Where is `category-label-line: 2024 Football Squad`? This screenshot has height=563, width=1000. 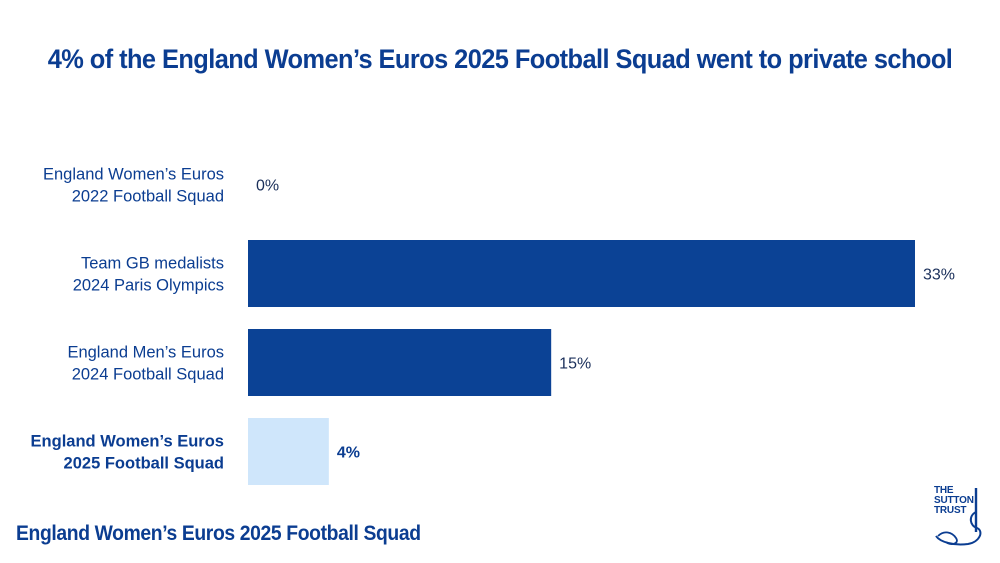 category-label-line: 2024 Football Squad is located at coordinates (148, 375).